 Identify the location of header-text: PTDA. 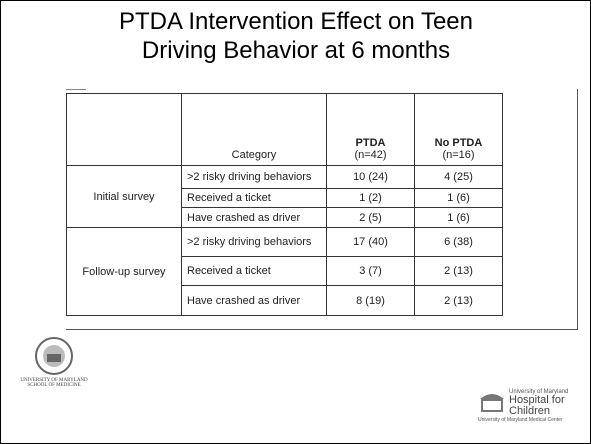
(370, 143).